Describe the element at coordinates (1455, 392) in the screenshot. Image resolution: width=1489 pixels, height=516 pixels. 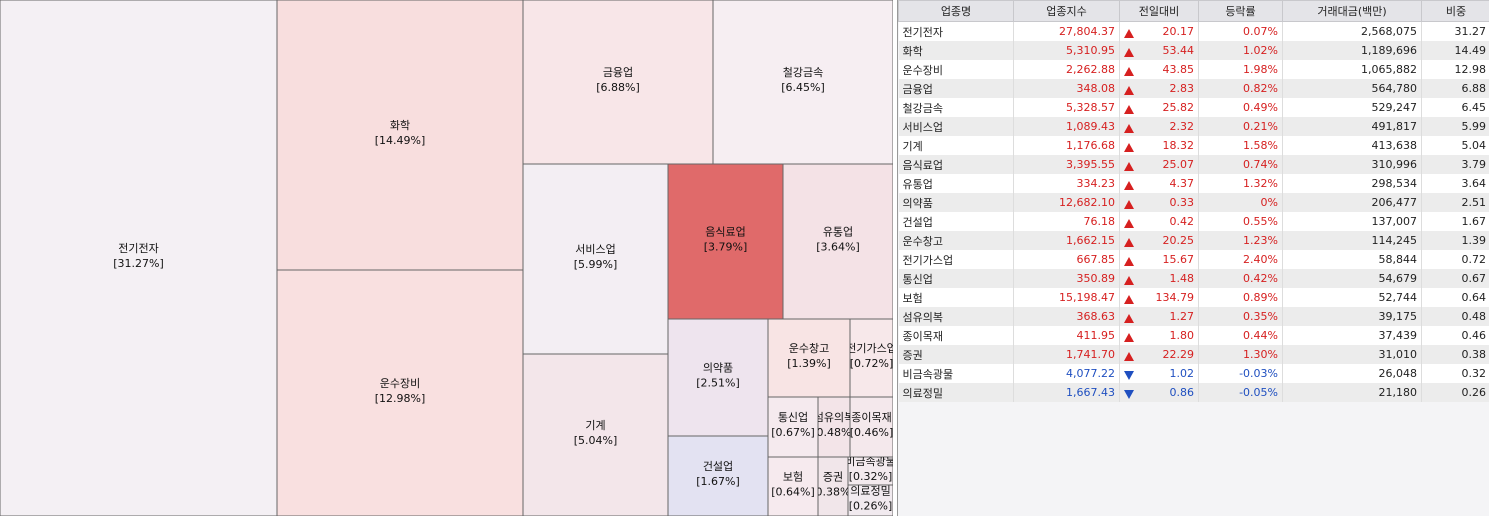
I see `table-cell: 0.26` at that location.